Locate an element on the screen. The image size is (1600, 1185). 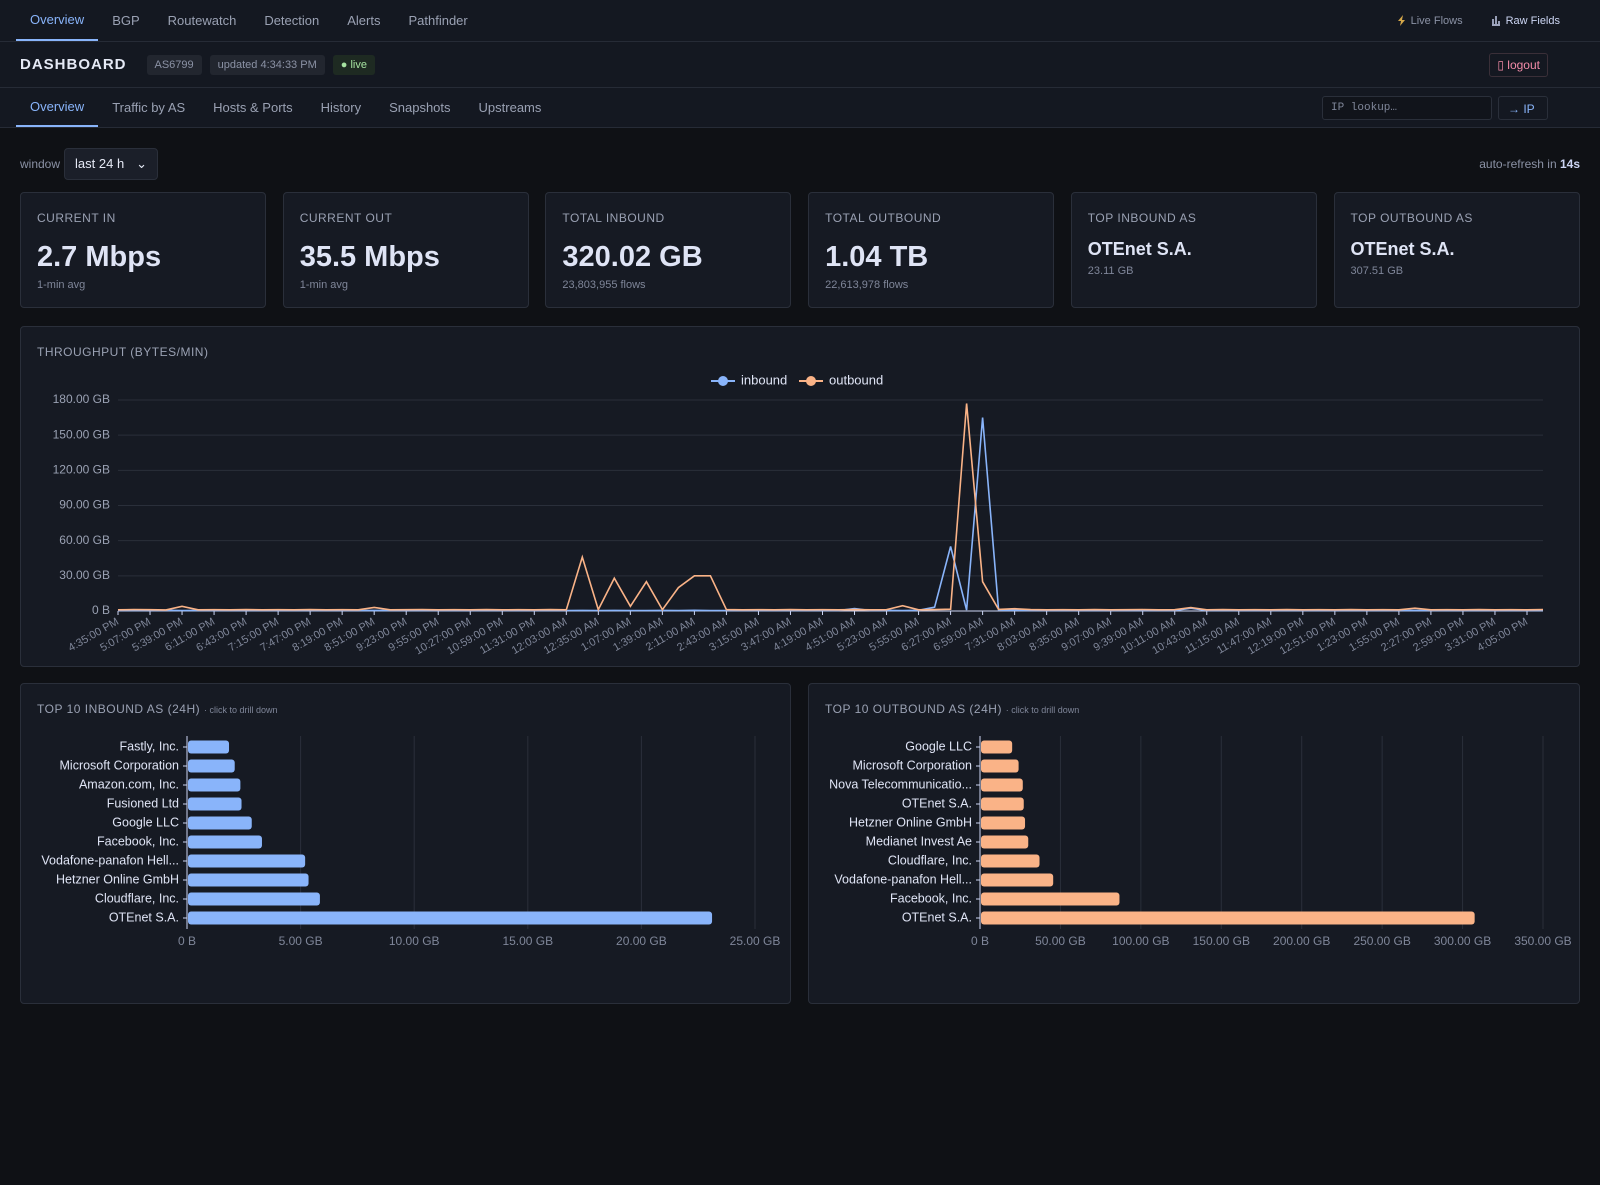
sub-tab: Hosts & Ports is located at coordinates (253, 107).